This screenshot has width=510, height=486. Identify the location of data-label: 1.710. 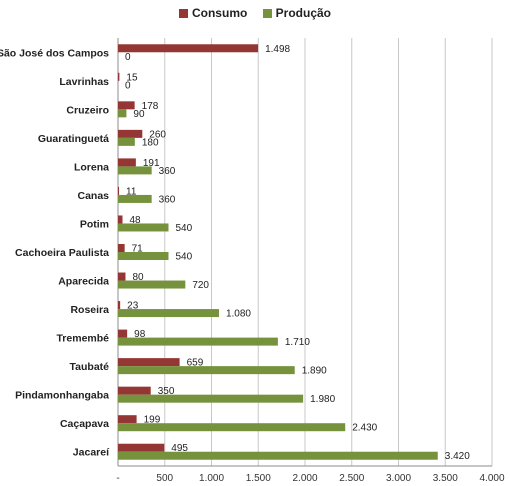
(297, 342).